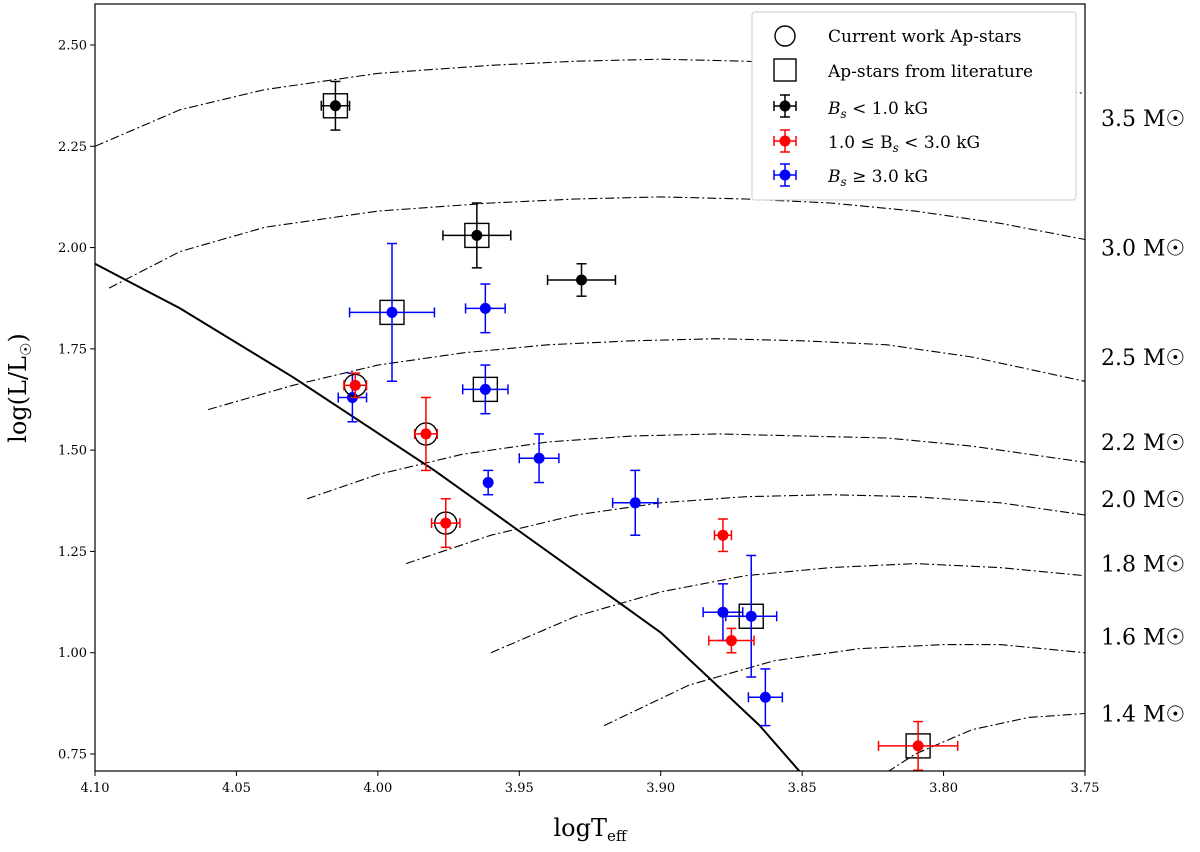 Image resolution: width=1200 pixels, height=852 pixels. What do you see at coordinates (590, 783) in the screenshot?
I see `x-axis-ticks: 4.10 4.05 4.00 3.95 3.90 3.85 3.80 3.75` at bounding box center [590, 783].